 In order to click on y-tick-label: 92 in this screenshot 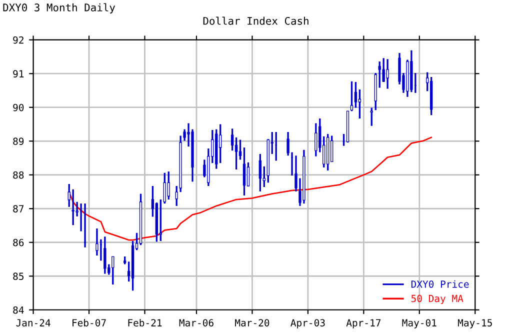, I will do `click(18, 40)`.